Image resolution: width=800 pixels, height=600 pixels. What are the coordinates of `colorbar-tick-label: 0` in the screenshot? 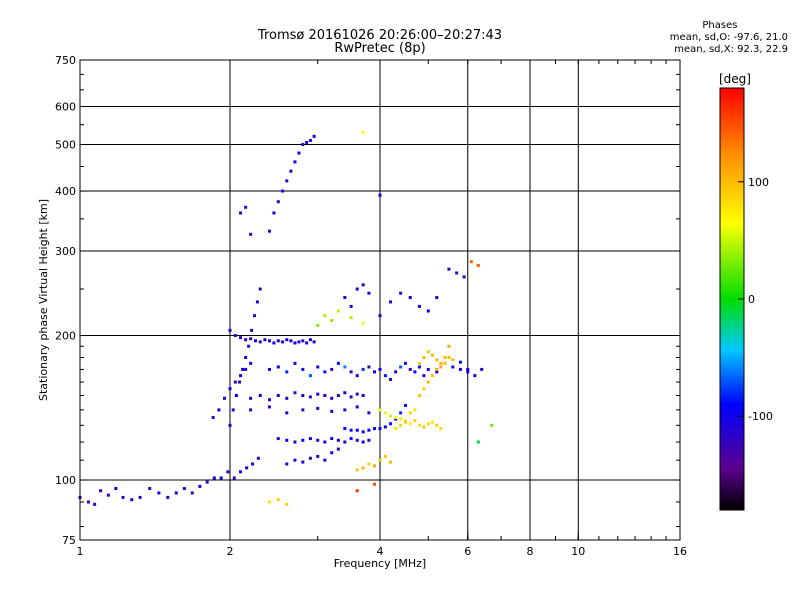 It's located at (751, 299).